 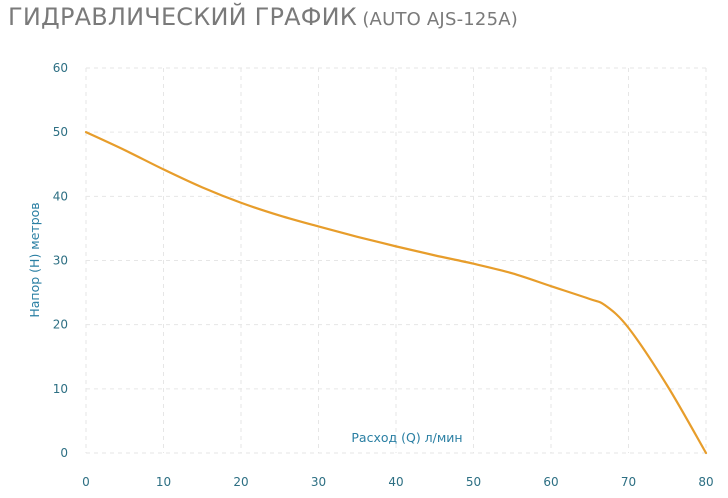 I want to click on x-tick-label: 10, so click(x=163, y=482).